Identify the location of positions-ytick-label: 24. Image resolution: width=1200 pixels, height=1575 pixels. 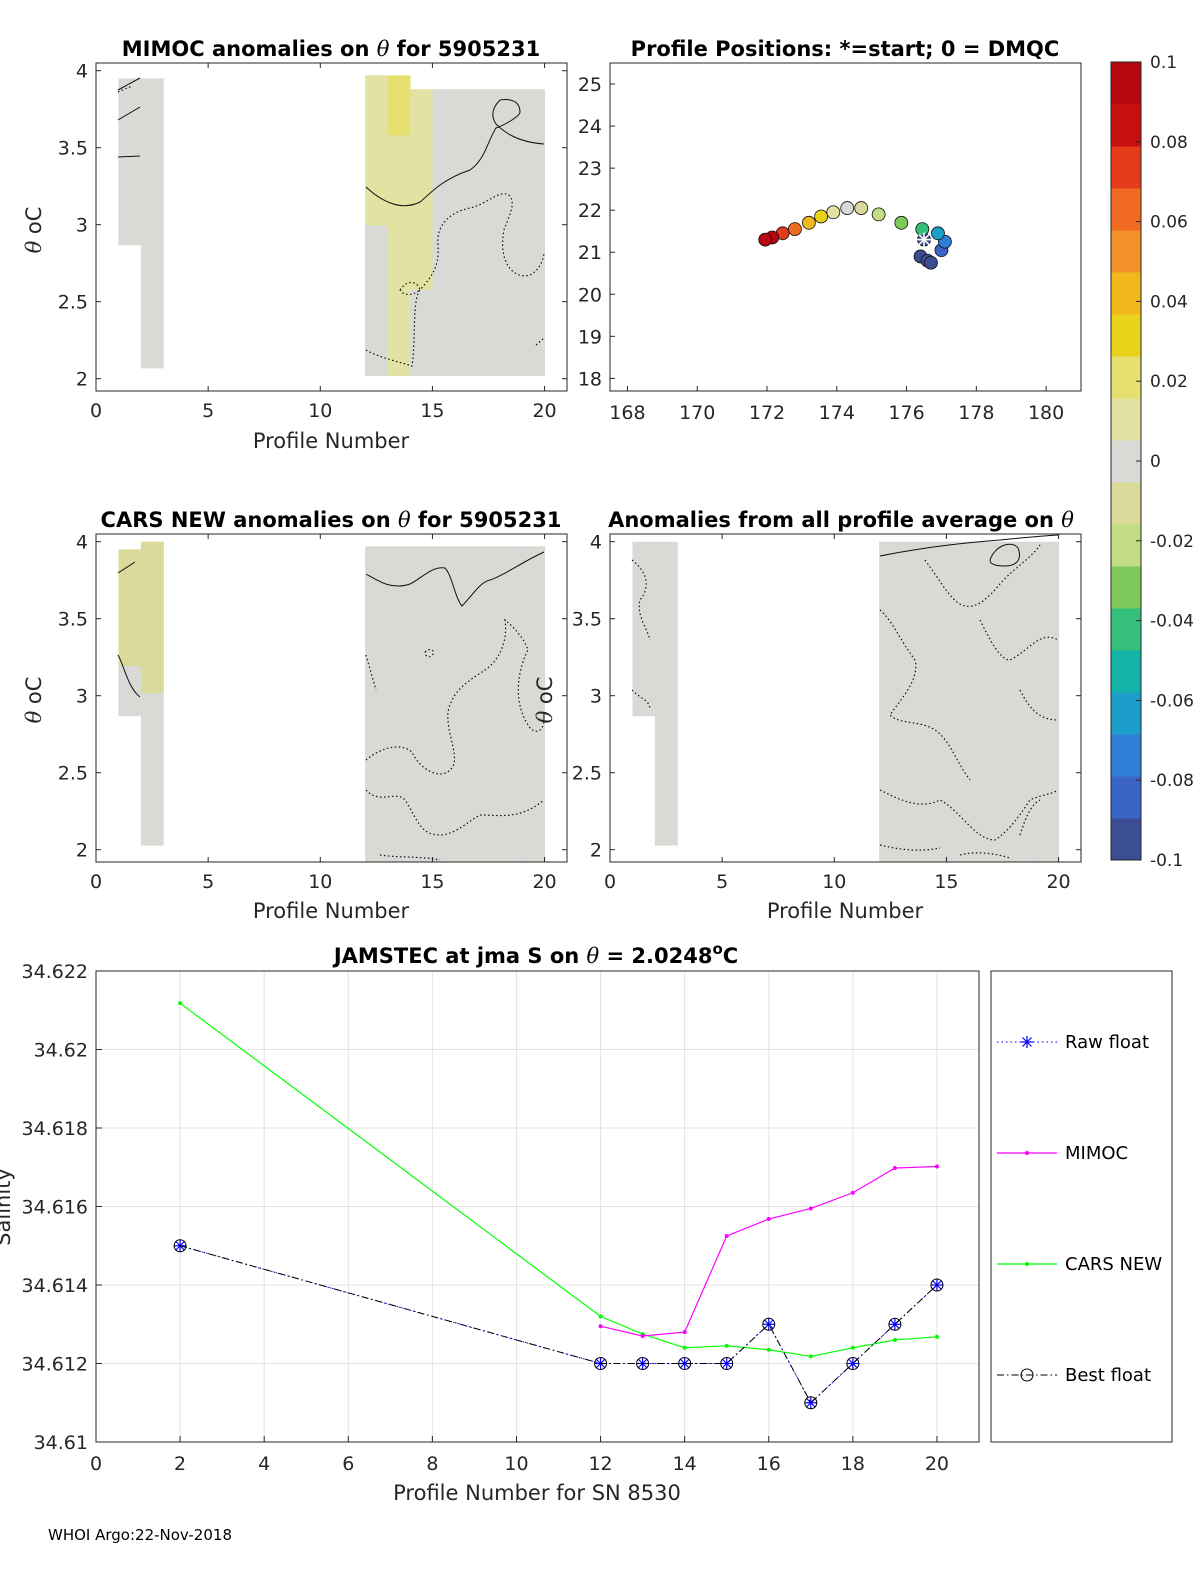
(590, 127).